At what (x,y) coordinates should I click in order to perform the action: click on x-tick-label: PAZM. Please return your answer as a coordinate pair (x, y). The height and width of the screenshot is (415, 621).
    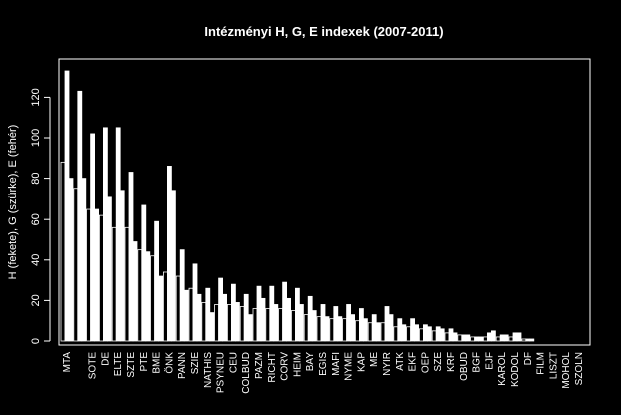
    Looking at the image, I should click on (259, 365).